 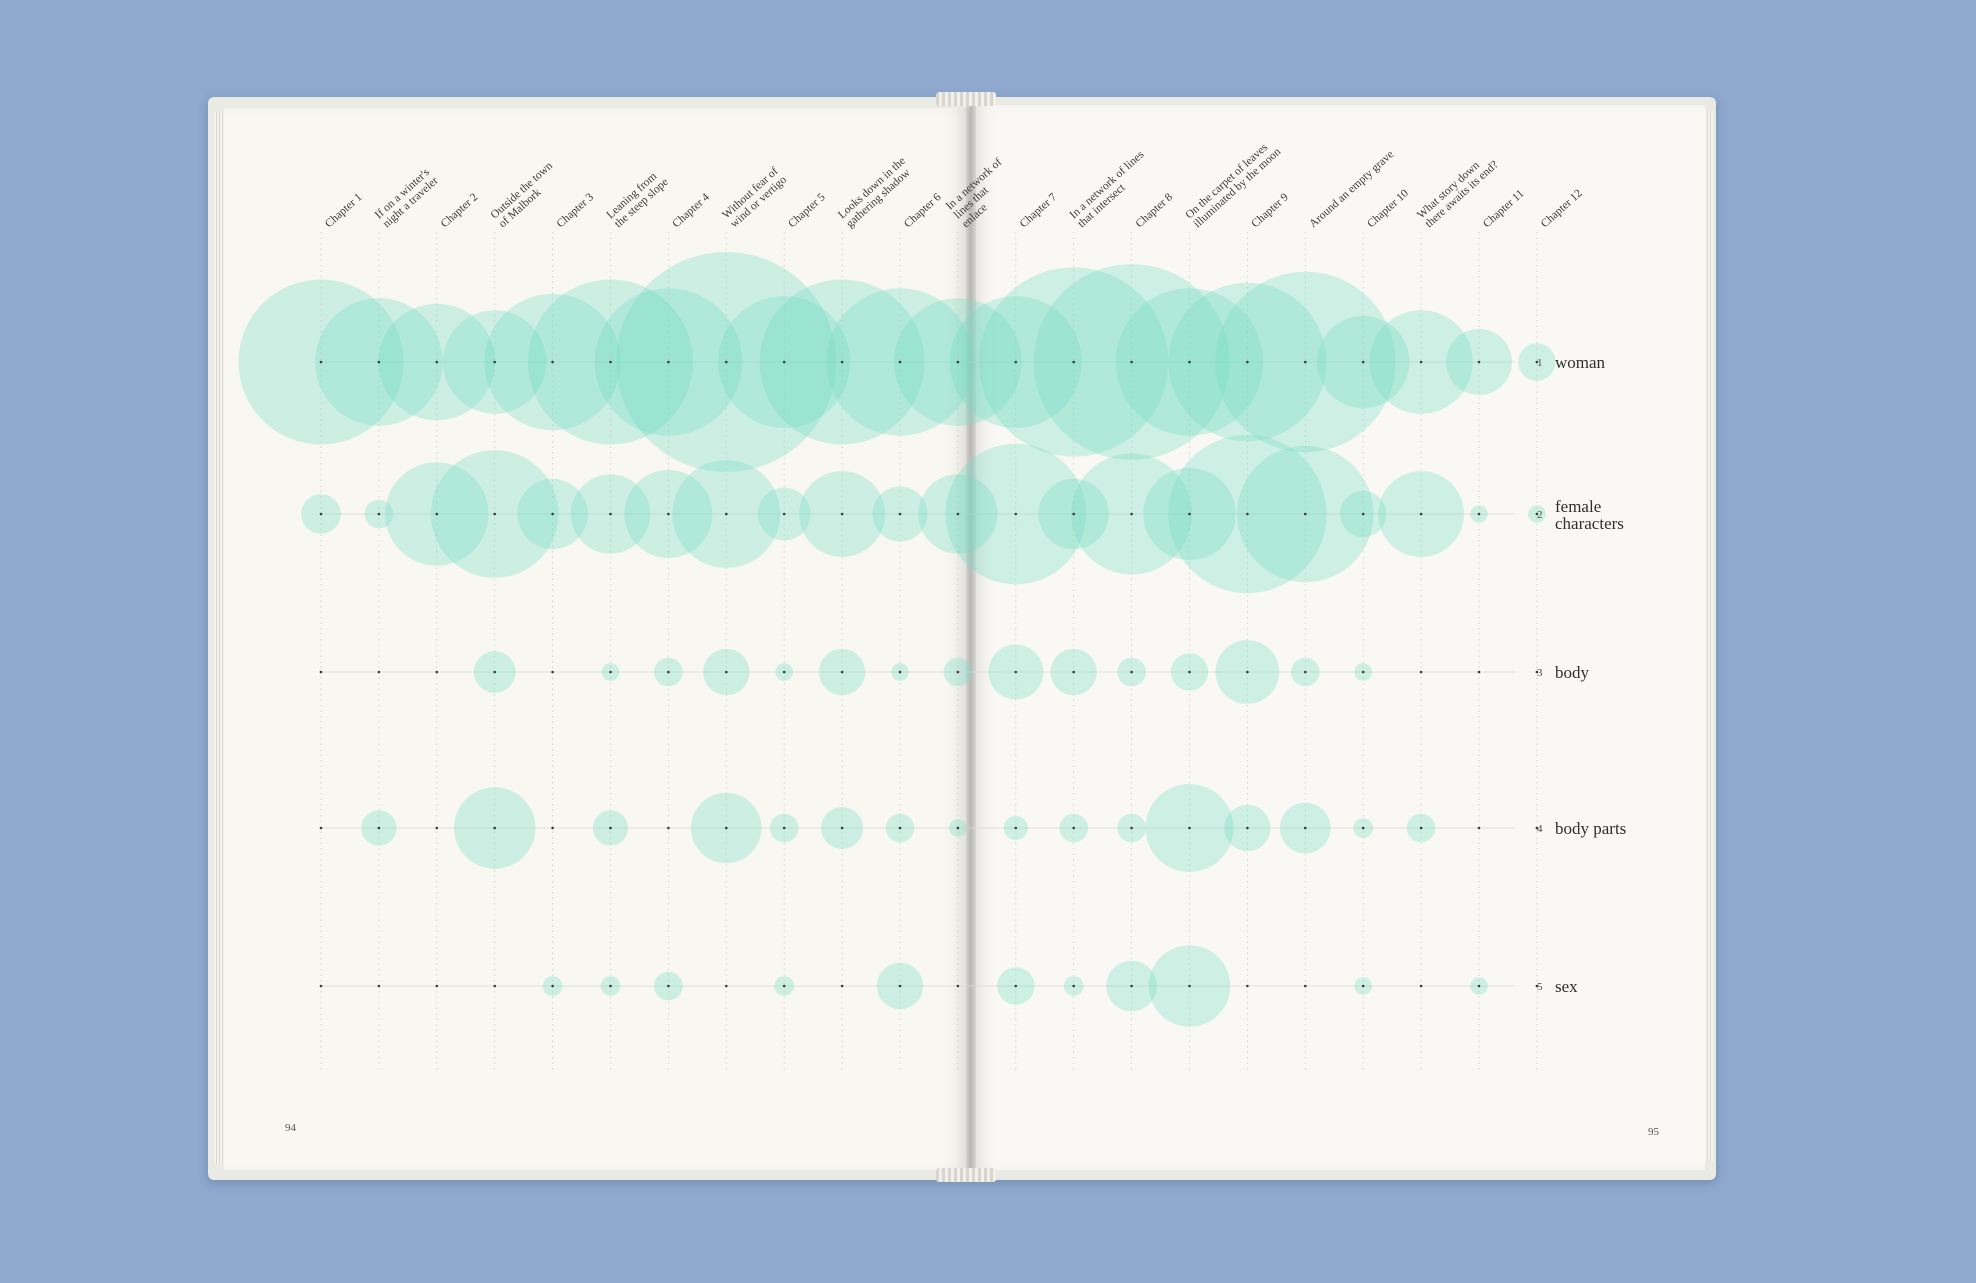 I want to click on column-label: Chapter 11, so click(x=1504, y=208).